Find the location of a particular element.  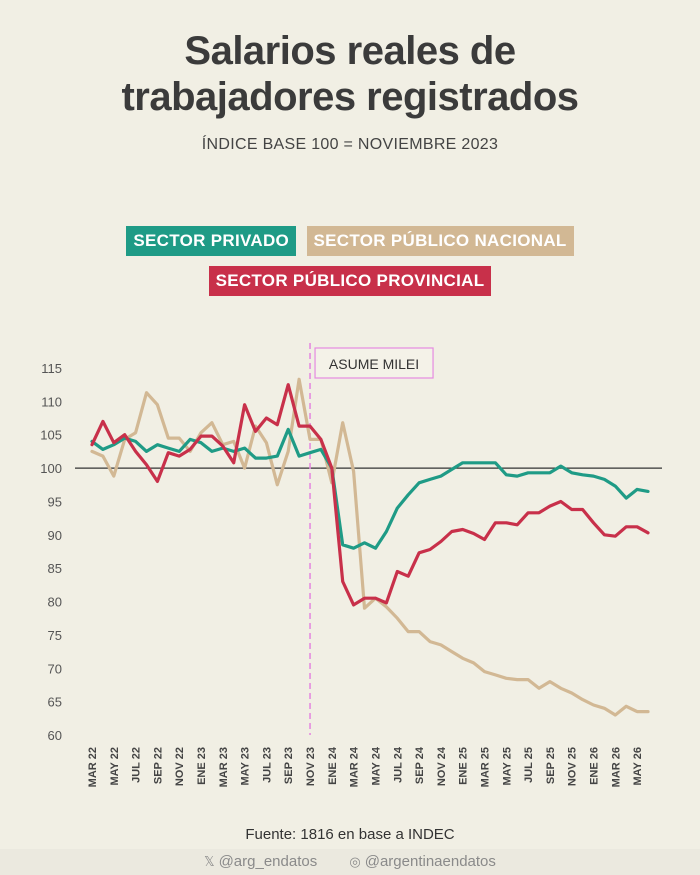

footer: 𝕏 @arg_endatos ◎ @argentinaendatos is located at coordinates (350, 862).